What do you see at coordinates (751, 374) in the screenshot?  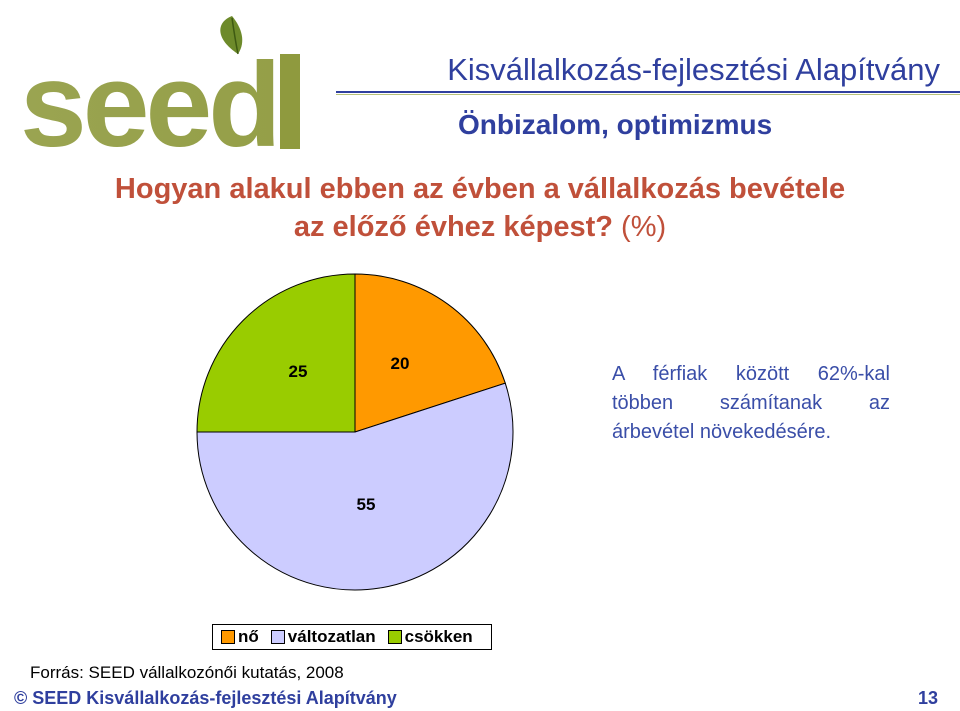 I see `note-line-1: A férfiak között 62%-kal` at bounding box center [751, 374].